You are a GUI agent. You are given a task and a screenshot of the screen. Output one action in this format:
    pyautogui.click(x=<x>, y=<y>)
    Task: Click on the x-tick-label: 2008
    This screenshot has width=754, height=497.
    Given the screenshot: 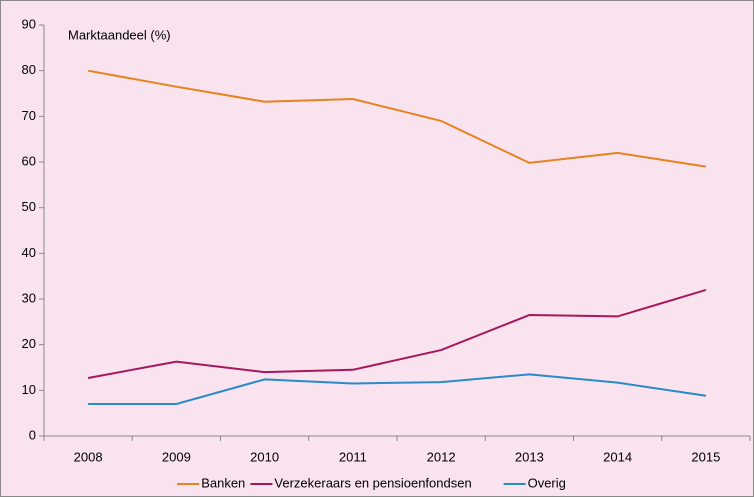 What is the action you would take?
    pyautogui.click(x=88, y=456)
    